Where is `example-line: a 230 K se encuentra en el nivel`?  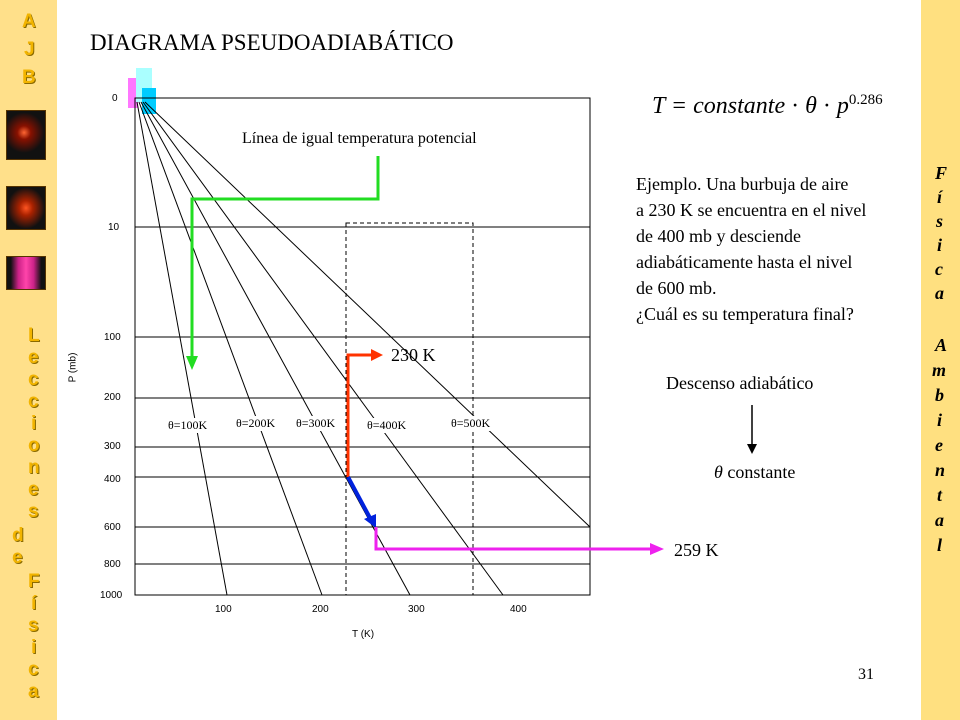 example-line: a 230 K se encuentra en el nivel is located at coordinates (751, 210).